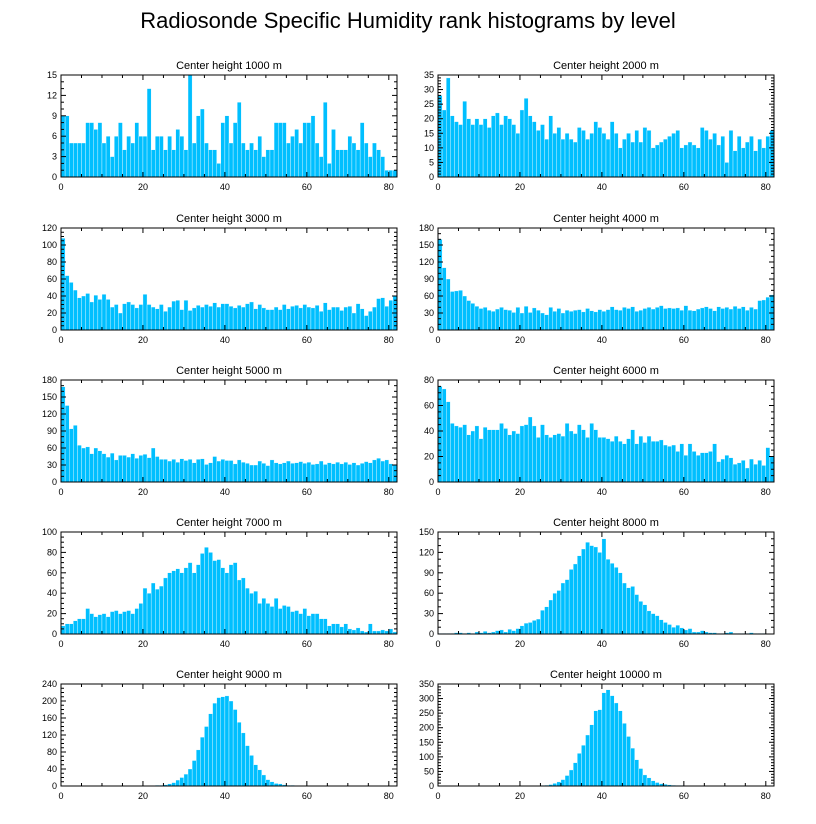 Image resolution: width=816 pixels, height=824 pixels. Describe the element at coordinates (426, 742) in the screenshot. I see `y-tick-label: 150` at that location.